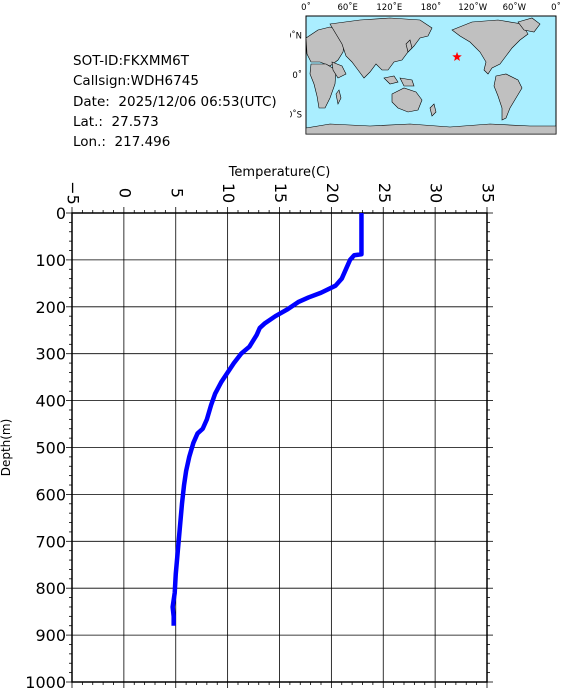 This screenshot has width=564, height=690. What do you see at coordinates (50, 448) in the screenshot?
I see `y-tick-label: 500` at bounding box center [50, 448].